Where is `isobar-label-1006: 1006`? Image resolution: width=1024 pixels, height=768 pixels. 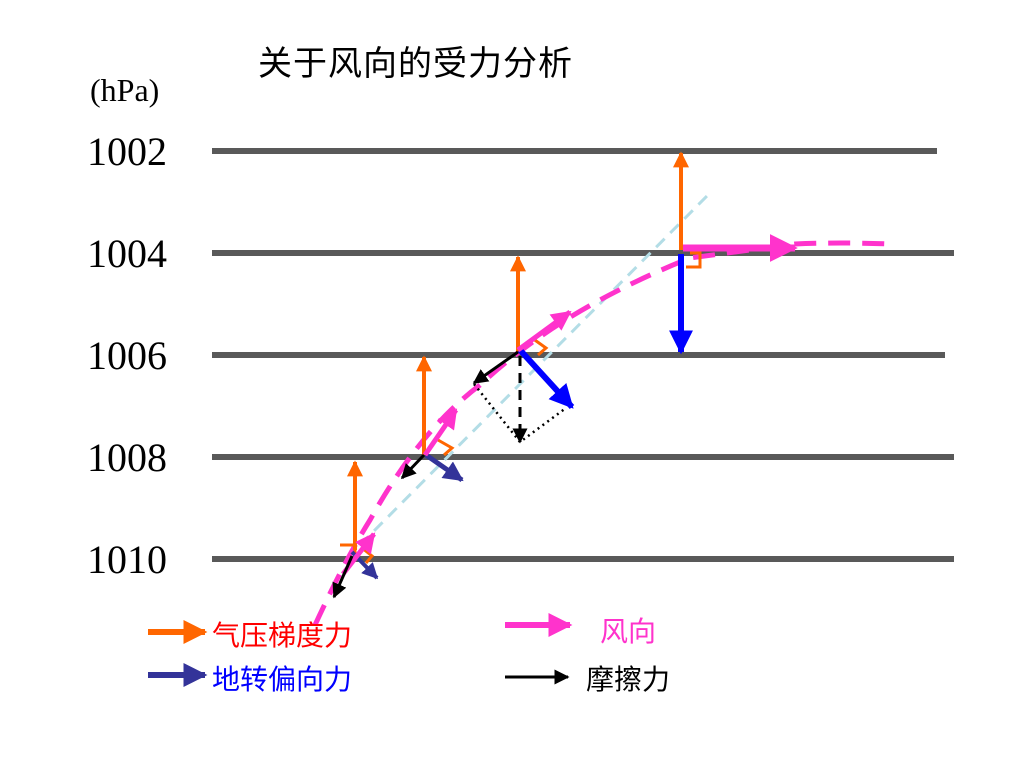
isobar-label-1006: 1006 is located at coordinates (127, 355).